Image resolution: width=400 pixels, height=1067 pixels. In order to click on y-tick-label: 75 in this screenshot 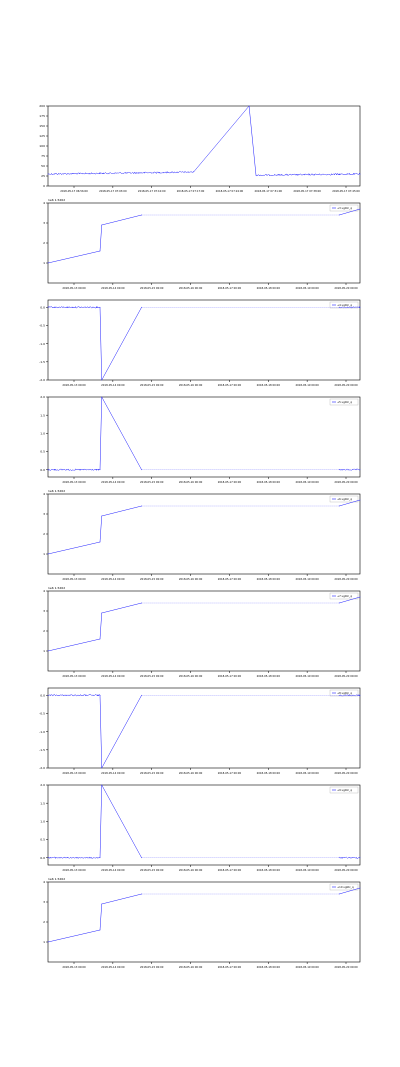, I will do `click(43, 156)`.